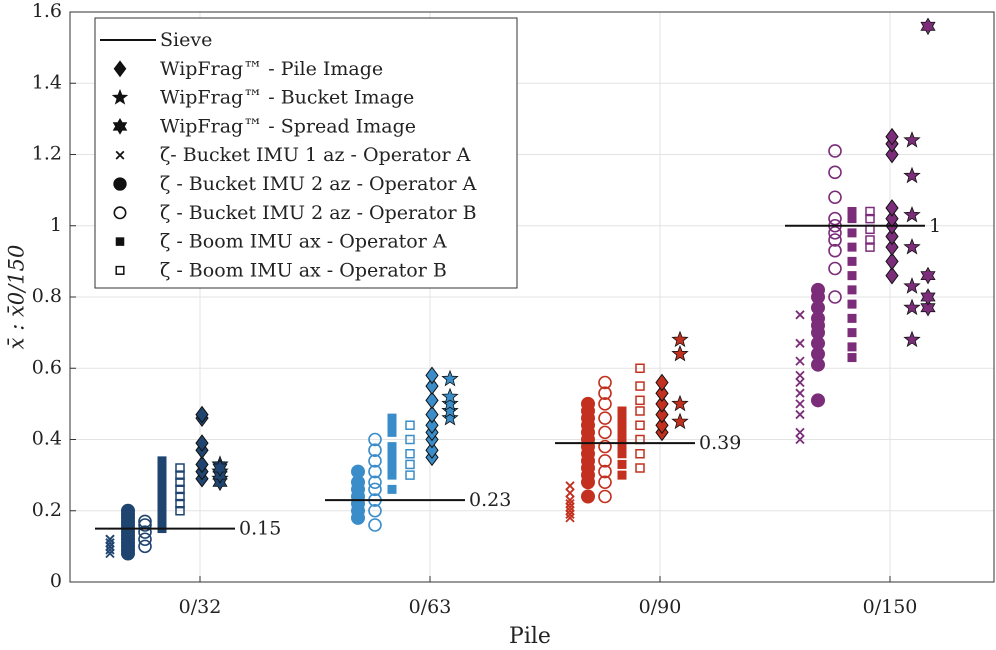 Image resolution: width=996 pixels, height=650 pixels. I want to click on sieve-label: 0.23, so click(490, 500).